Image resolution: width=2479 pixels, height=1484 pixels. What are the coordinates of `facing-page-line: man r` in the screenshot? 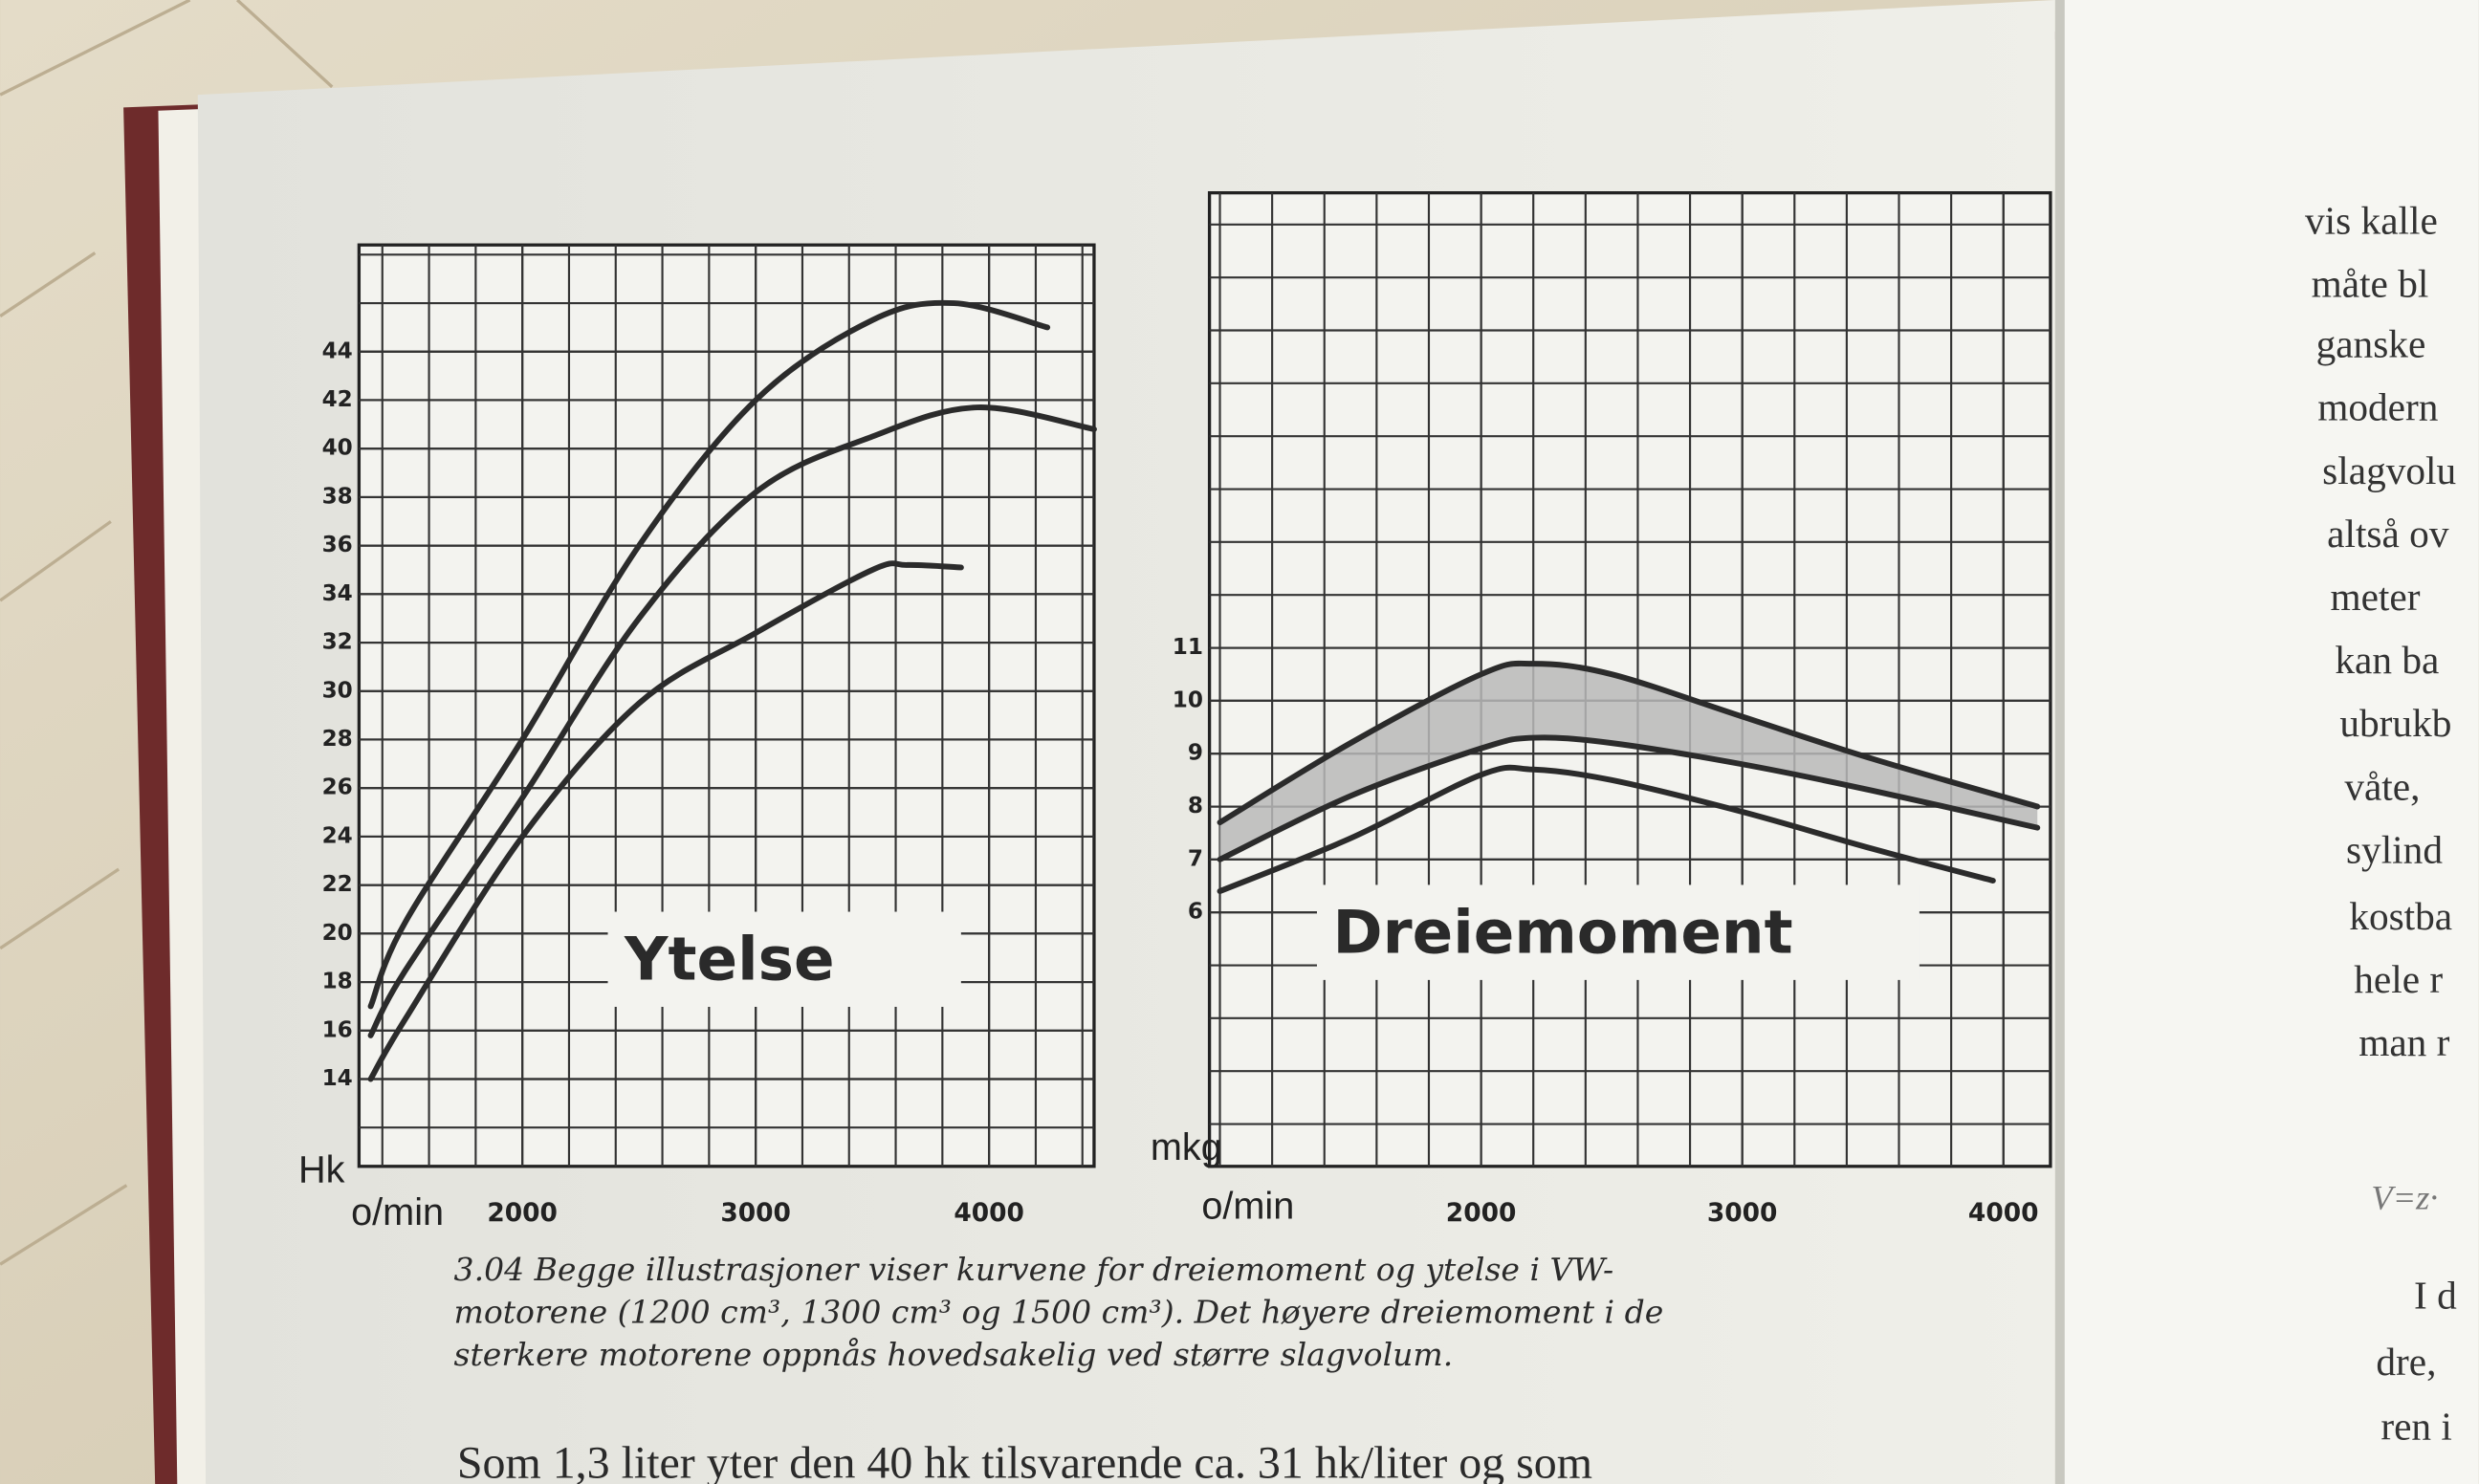 It's located at (2403, 1042).